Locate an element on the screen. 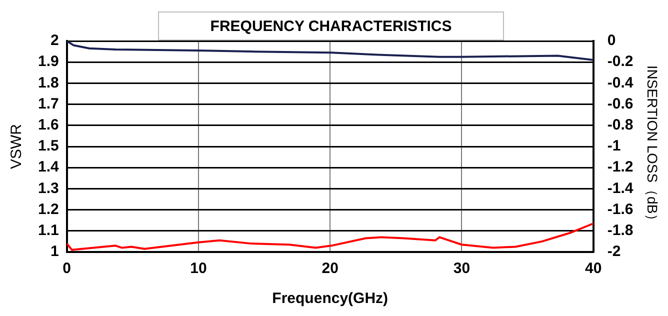 Image resolution: width=668 pixels, height=316 pixels. y2-tick-label: -0.2 is located at coordinates (620, 61).